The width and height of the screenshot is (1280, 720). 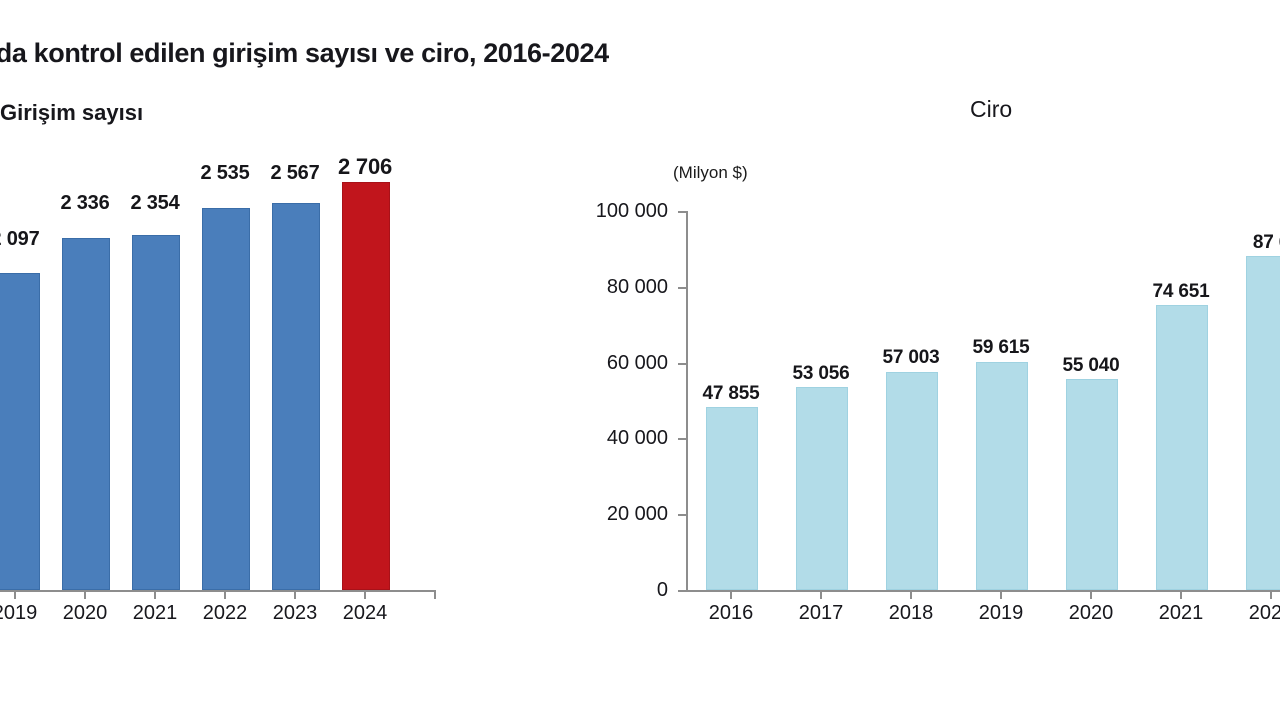 I want to click on left-x-tick-2023, so click(x=295, y=595).